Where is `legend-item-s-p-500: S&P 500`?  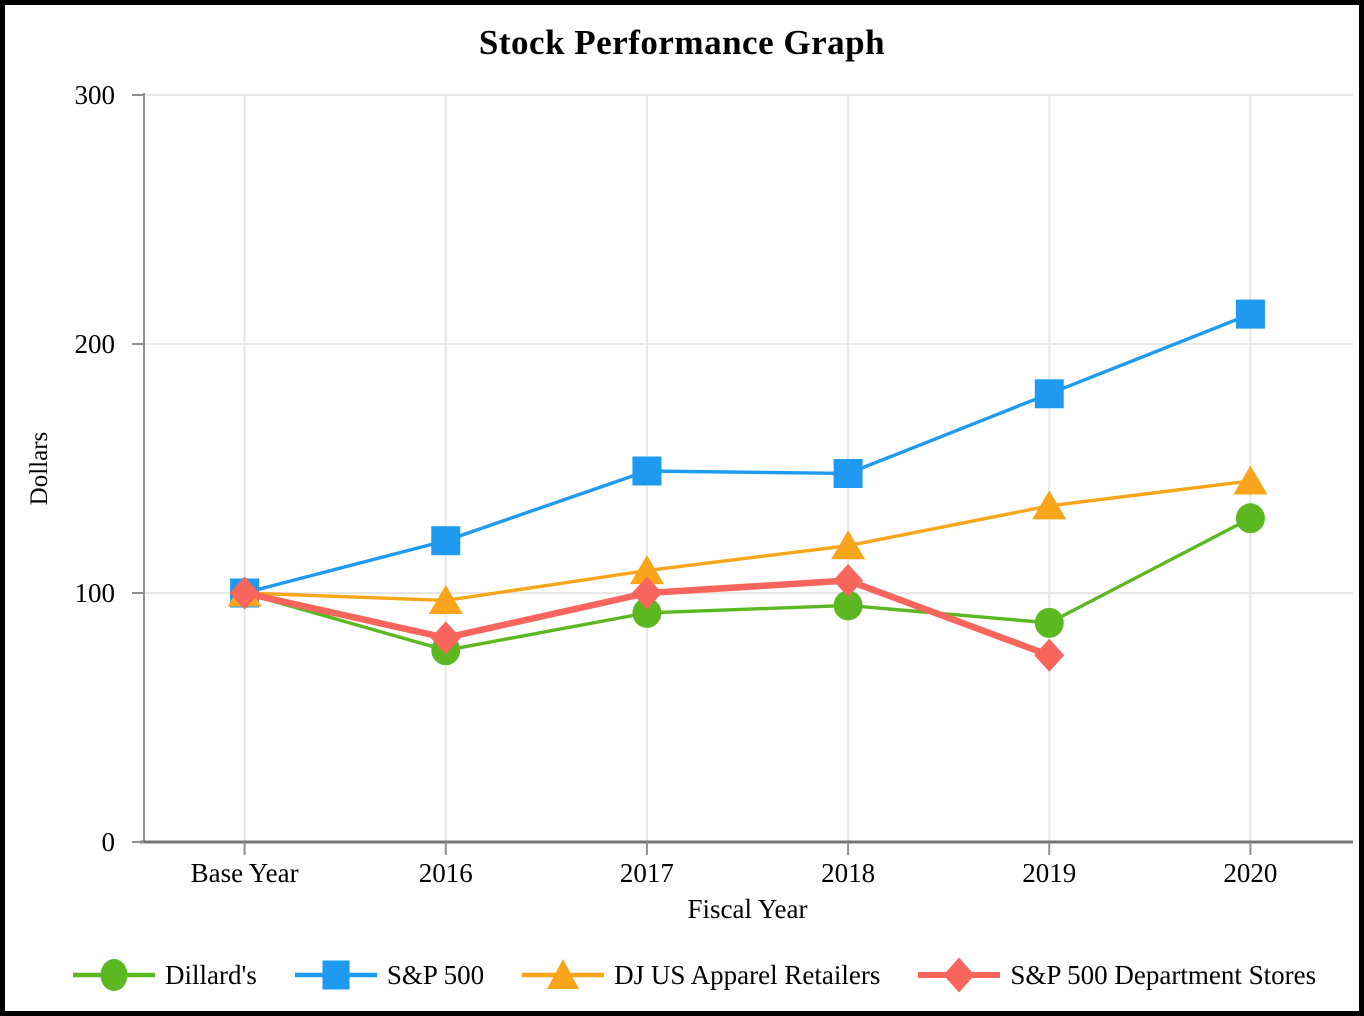
legend-item-s-p-500: S&P 500 is located at coordinates (389, 975).